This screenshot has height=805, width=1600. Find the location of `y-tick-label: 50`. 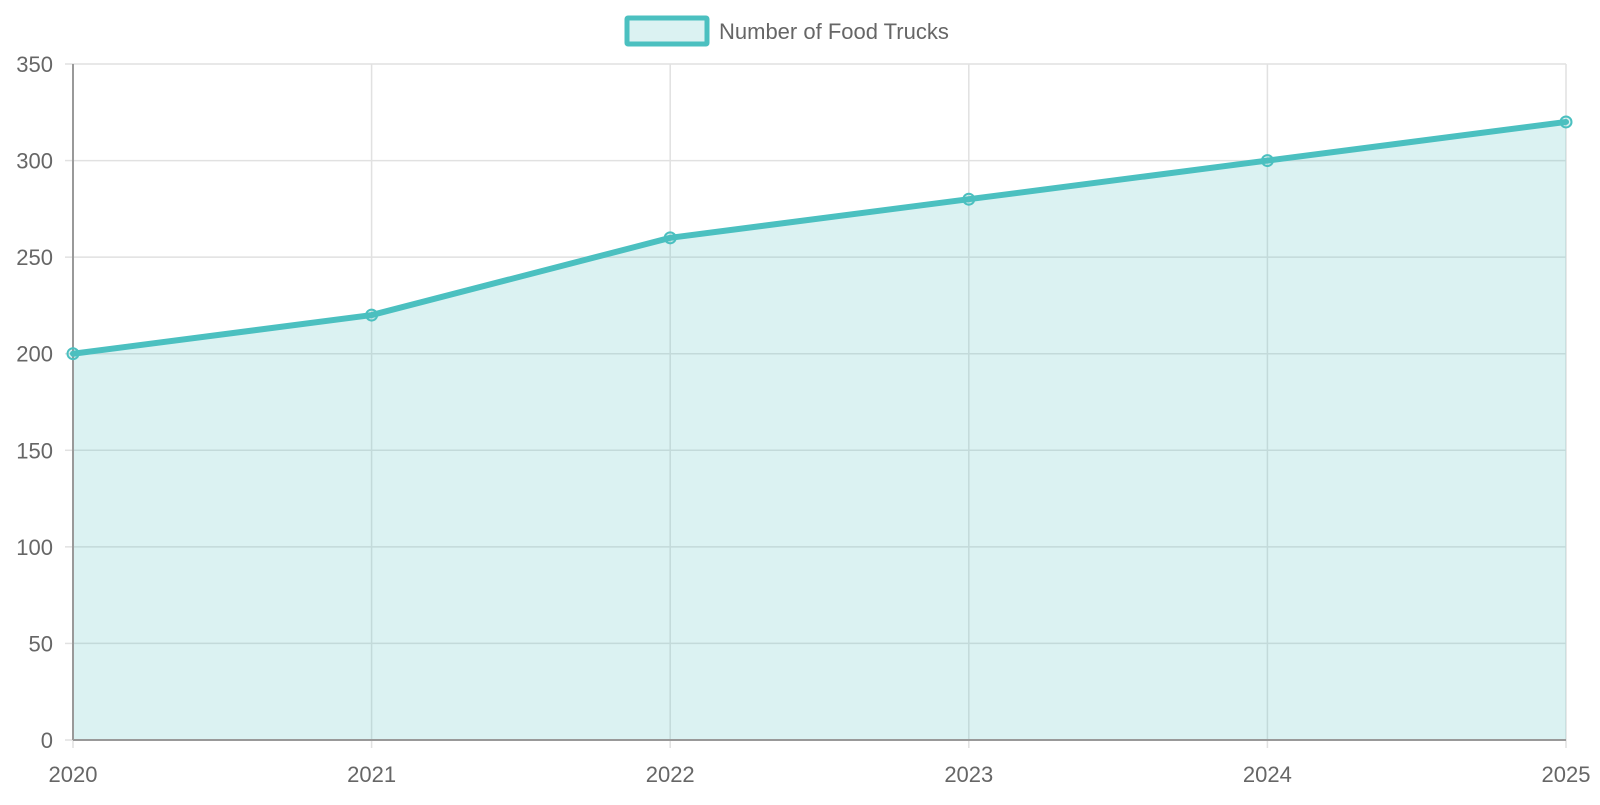

y-tick-label: 50 is located at coordinates (41, 643).